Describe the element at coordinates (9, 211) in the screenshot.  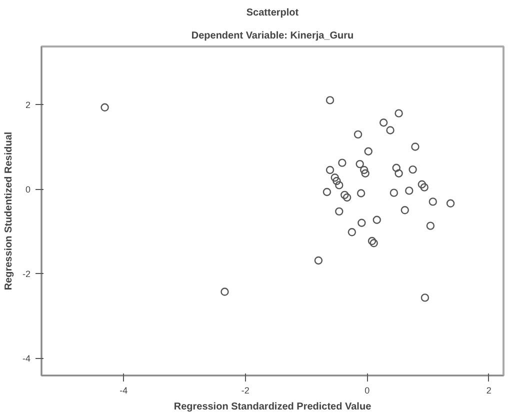
I see `y-axis-title: Regression Studentized Residual` at that location.